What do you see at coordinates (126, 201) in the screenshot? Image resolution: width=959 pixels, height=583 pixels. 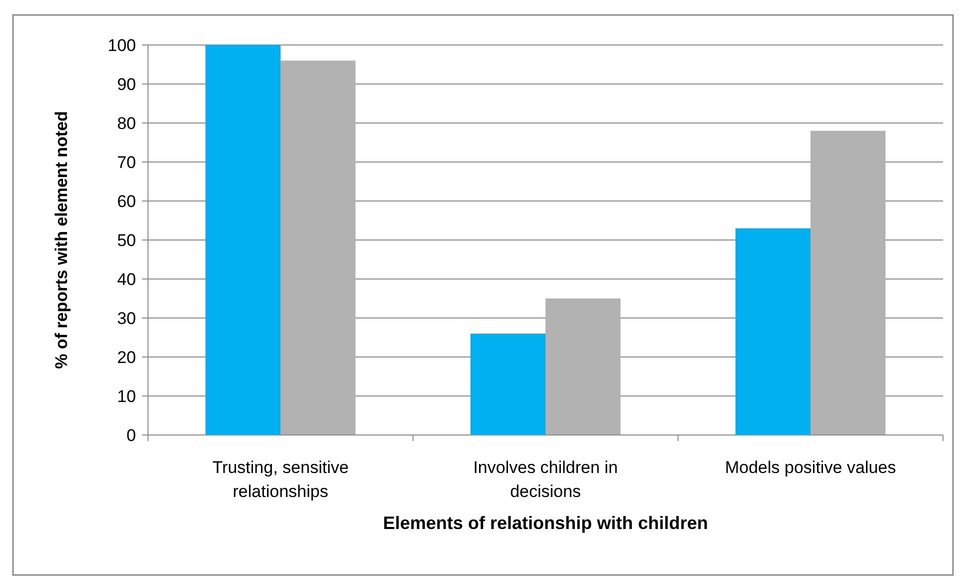 I see `y-tick-label: 60` at bounding box center [126, 201].